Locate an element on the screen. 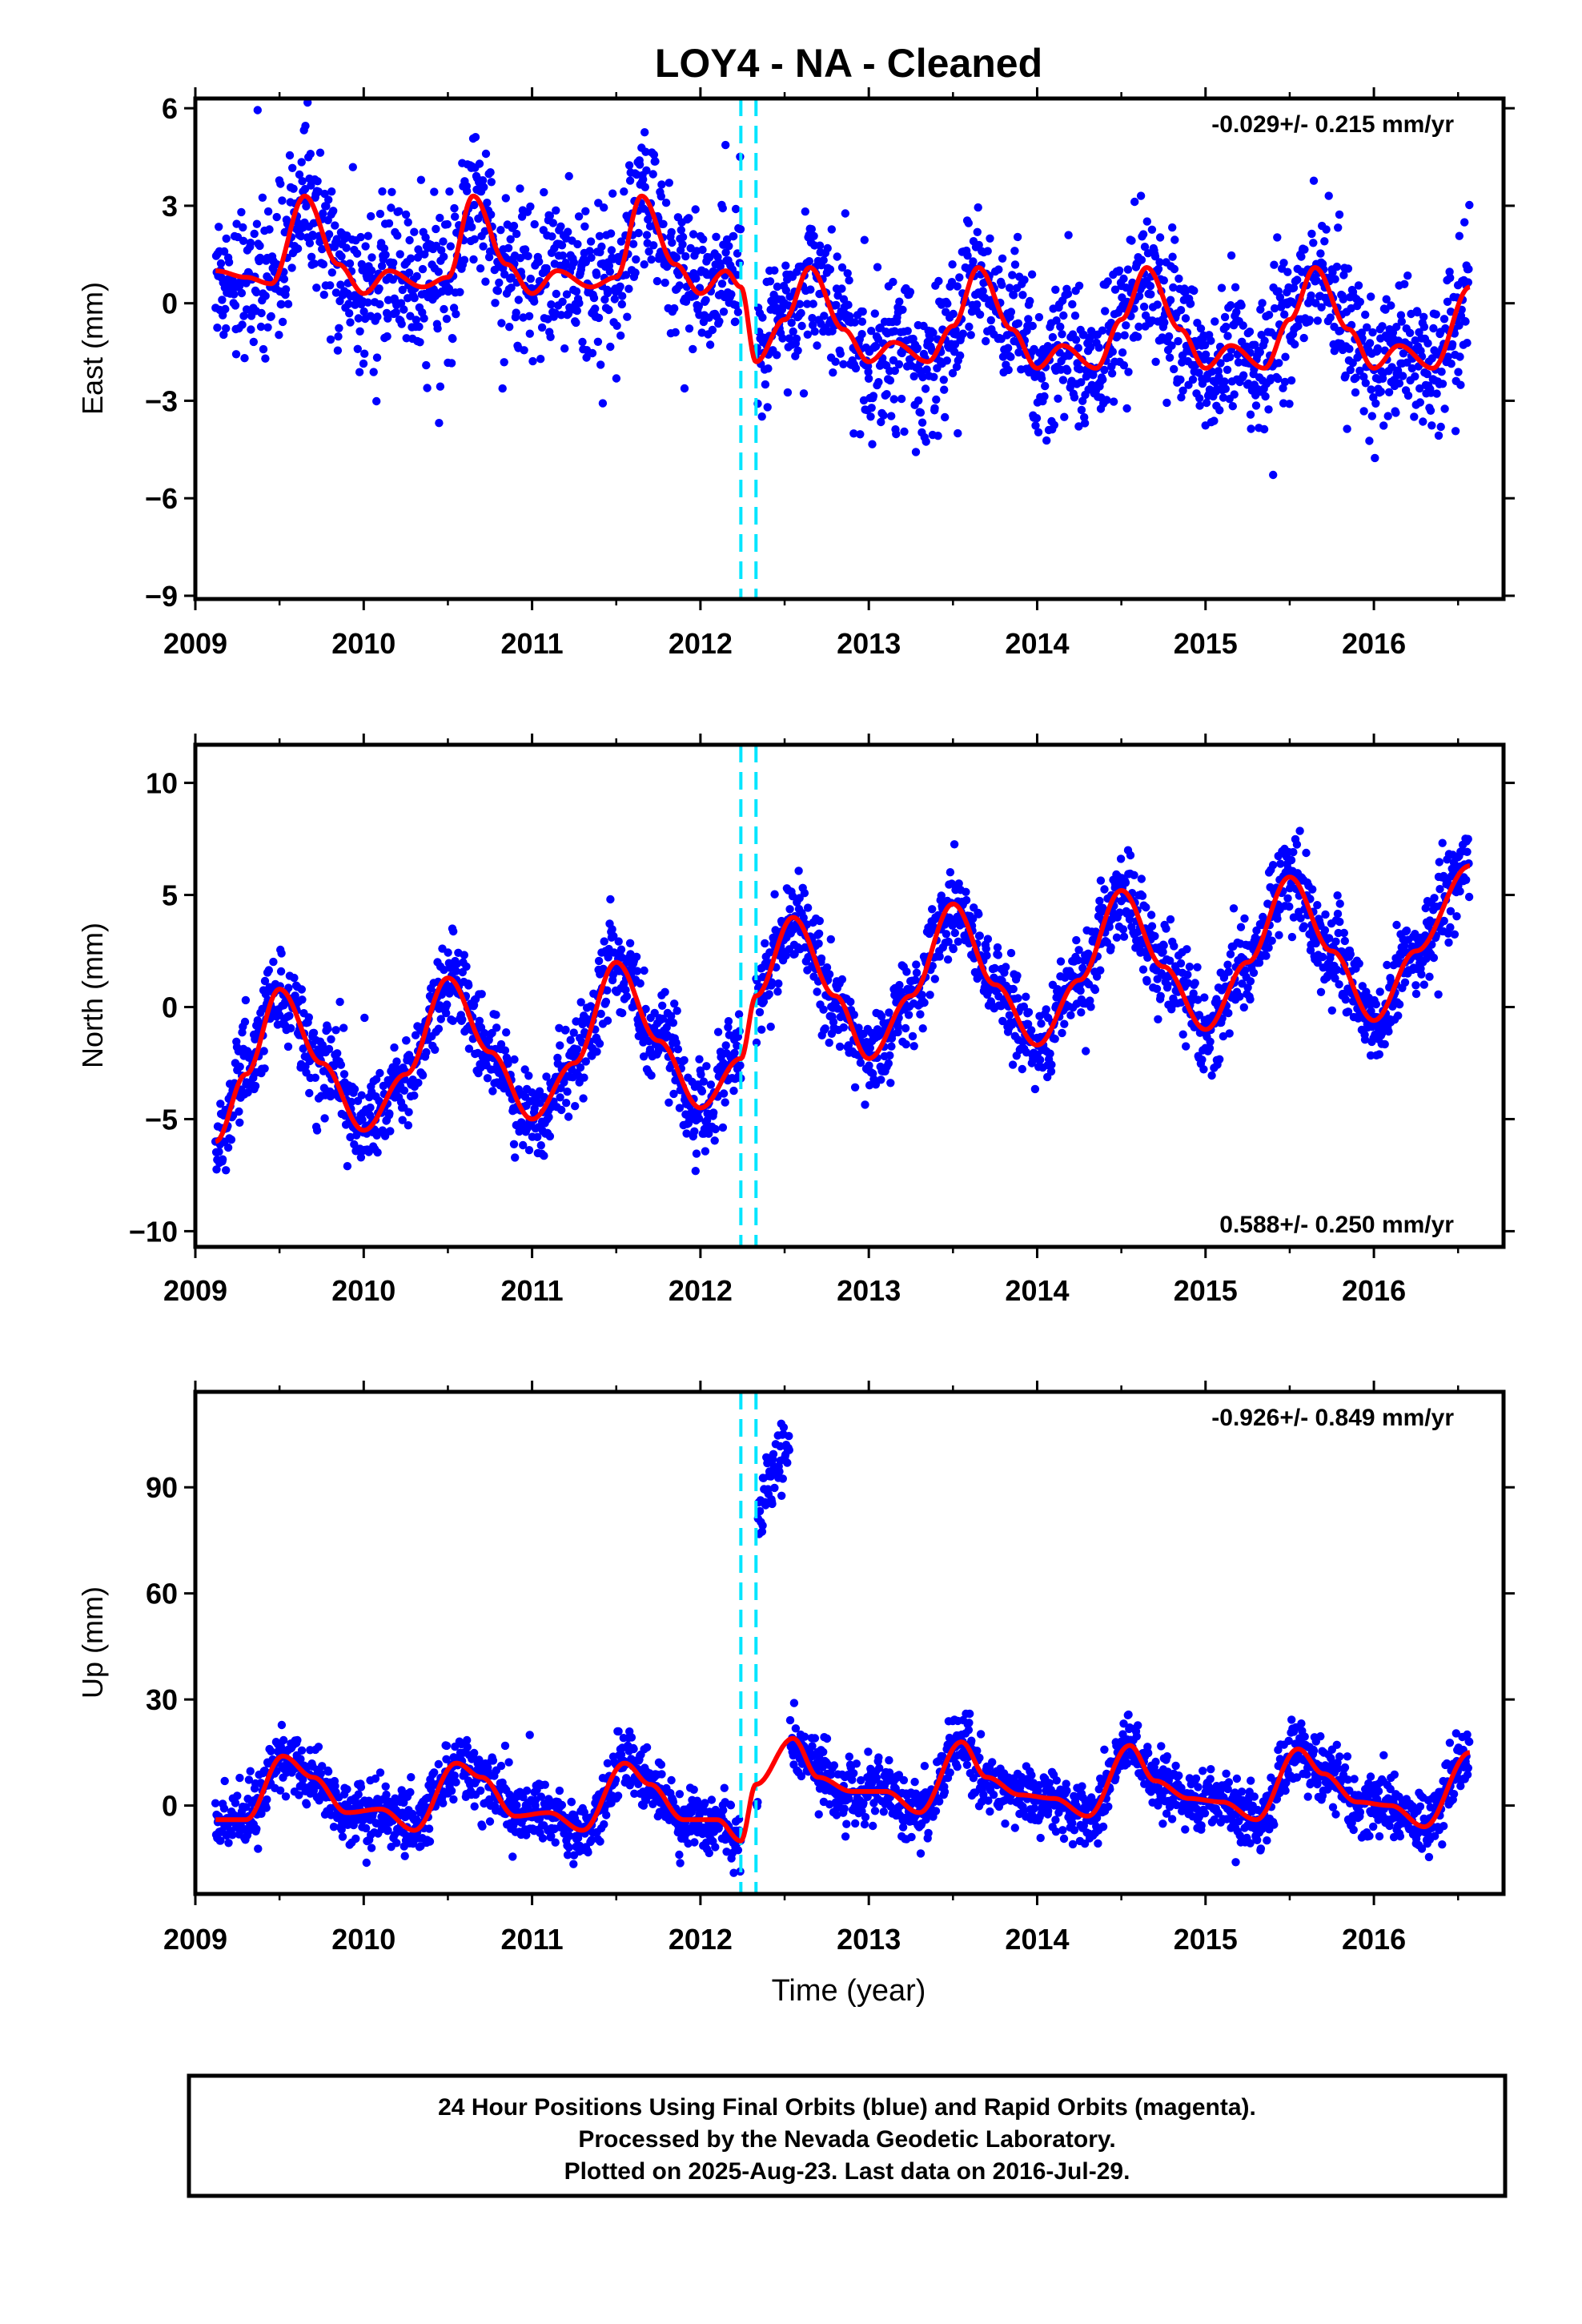 Image resolution: width=1582 pixels, height=2324 pixels. x-tick-label: 2013 is located at coordinates (869, 1290).